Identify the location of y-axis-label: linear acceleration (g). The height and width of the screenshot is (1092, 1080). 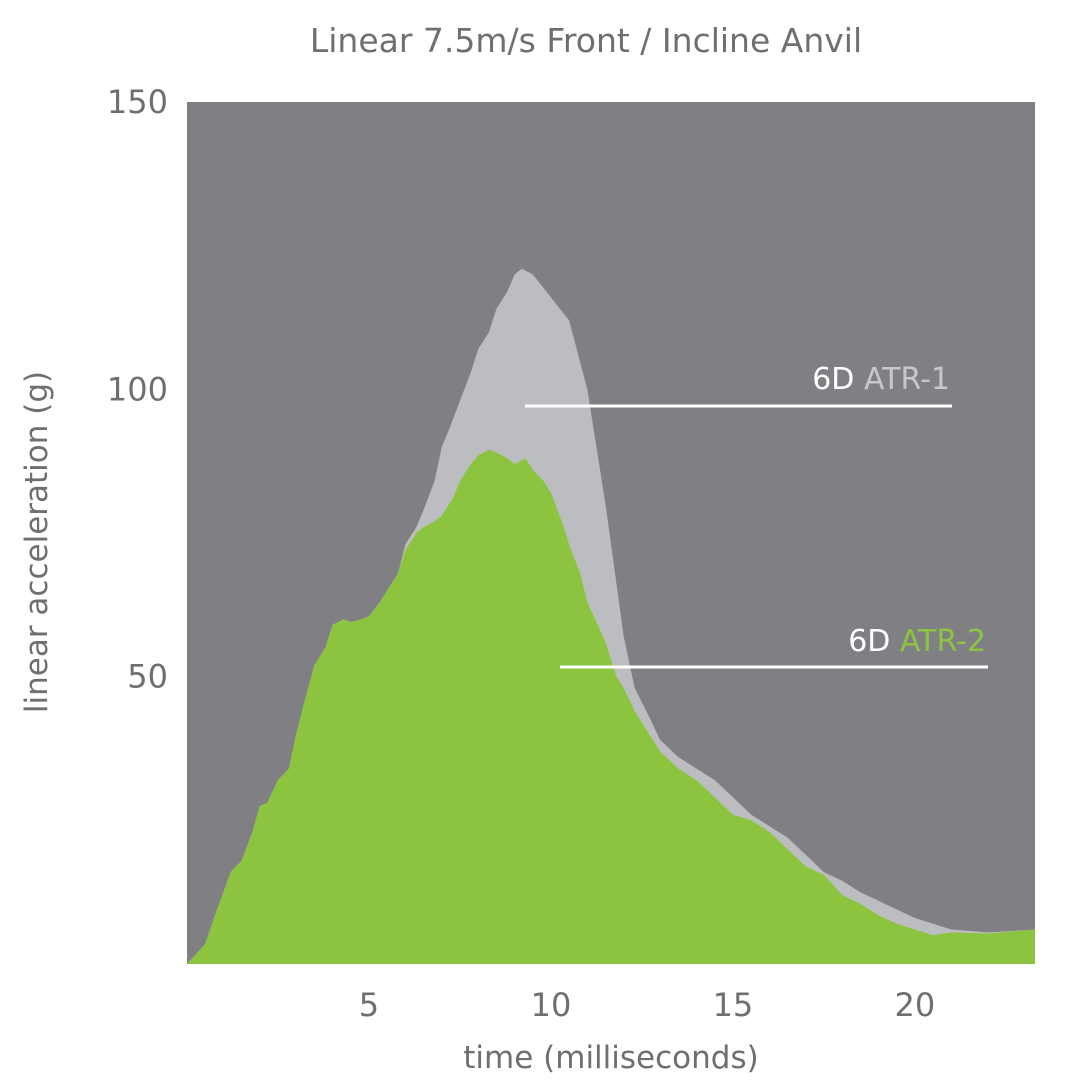
(37, 542).